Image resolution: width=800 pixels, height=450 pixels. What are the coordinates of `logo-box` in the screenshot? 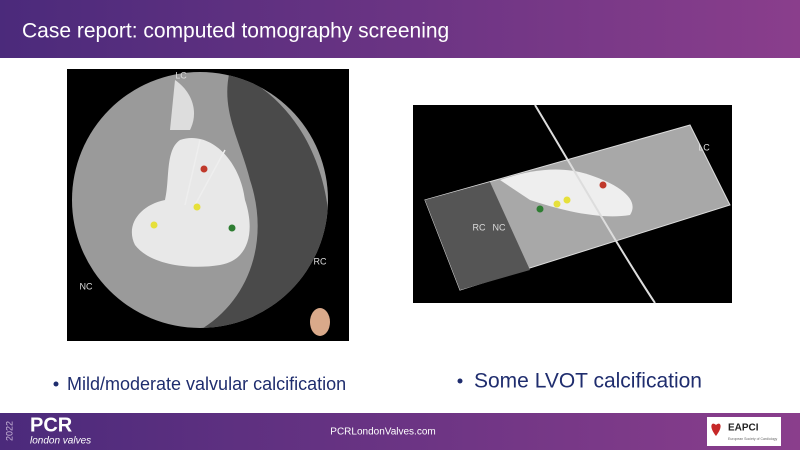 It's located at (744, 431).